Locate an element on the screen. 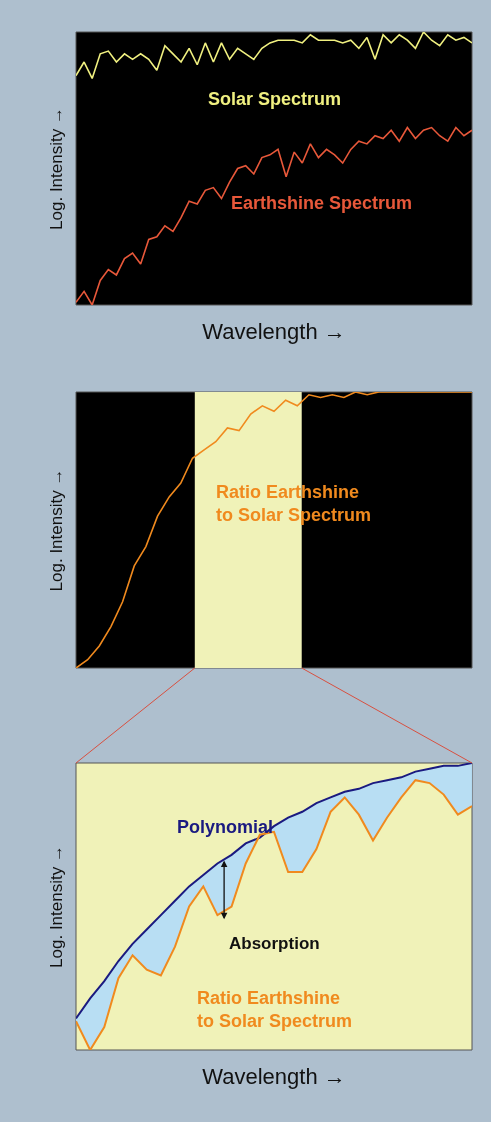 The height and width of the screenshot is (1122, 491). series-label: Solar Spectrum is located at coordinates (275, 99).